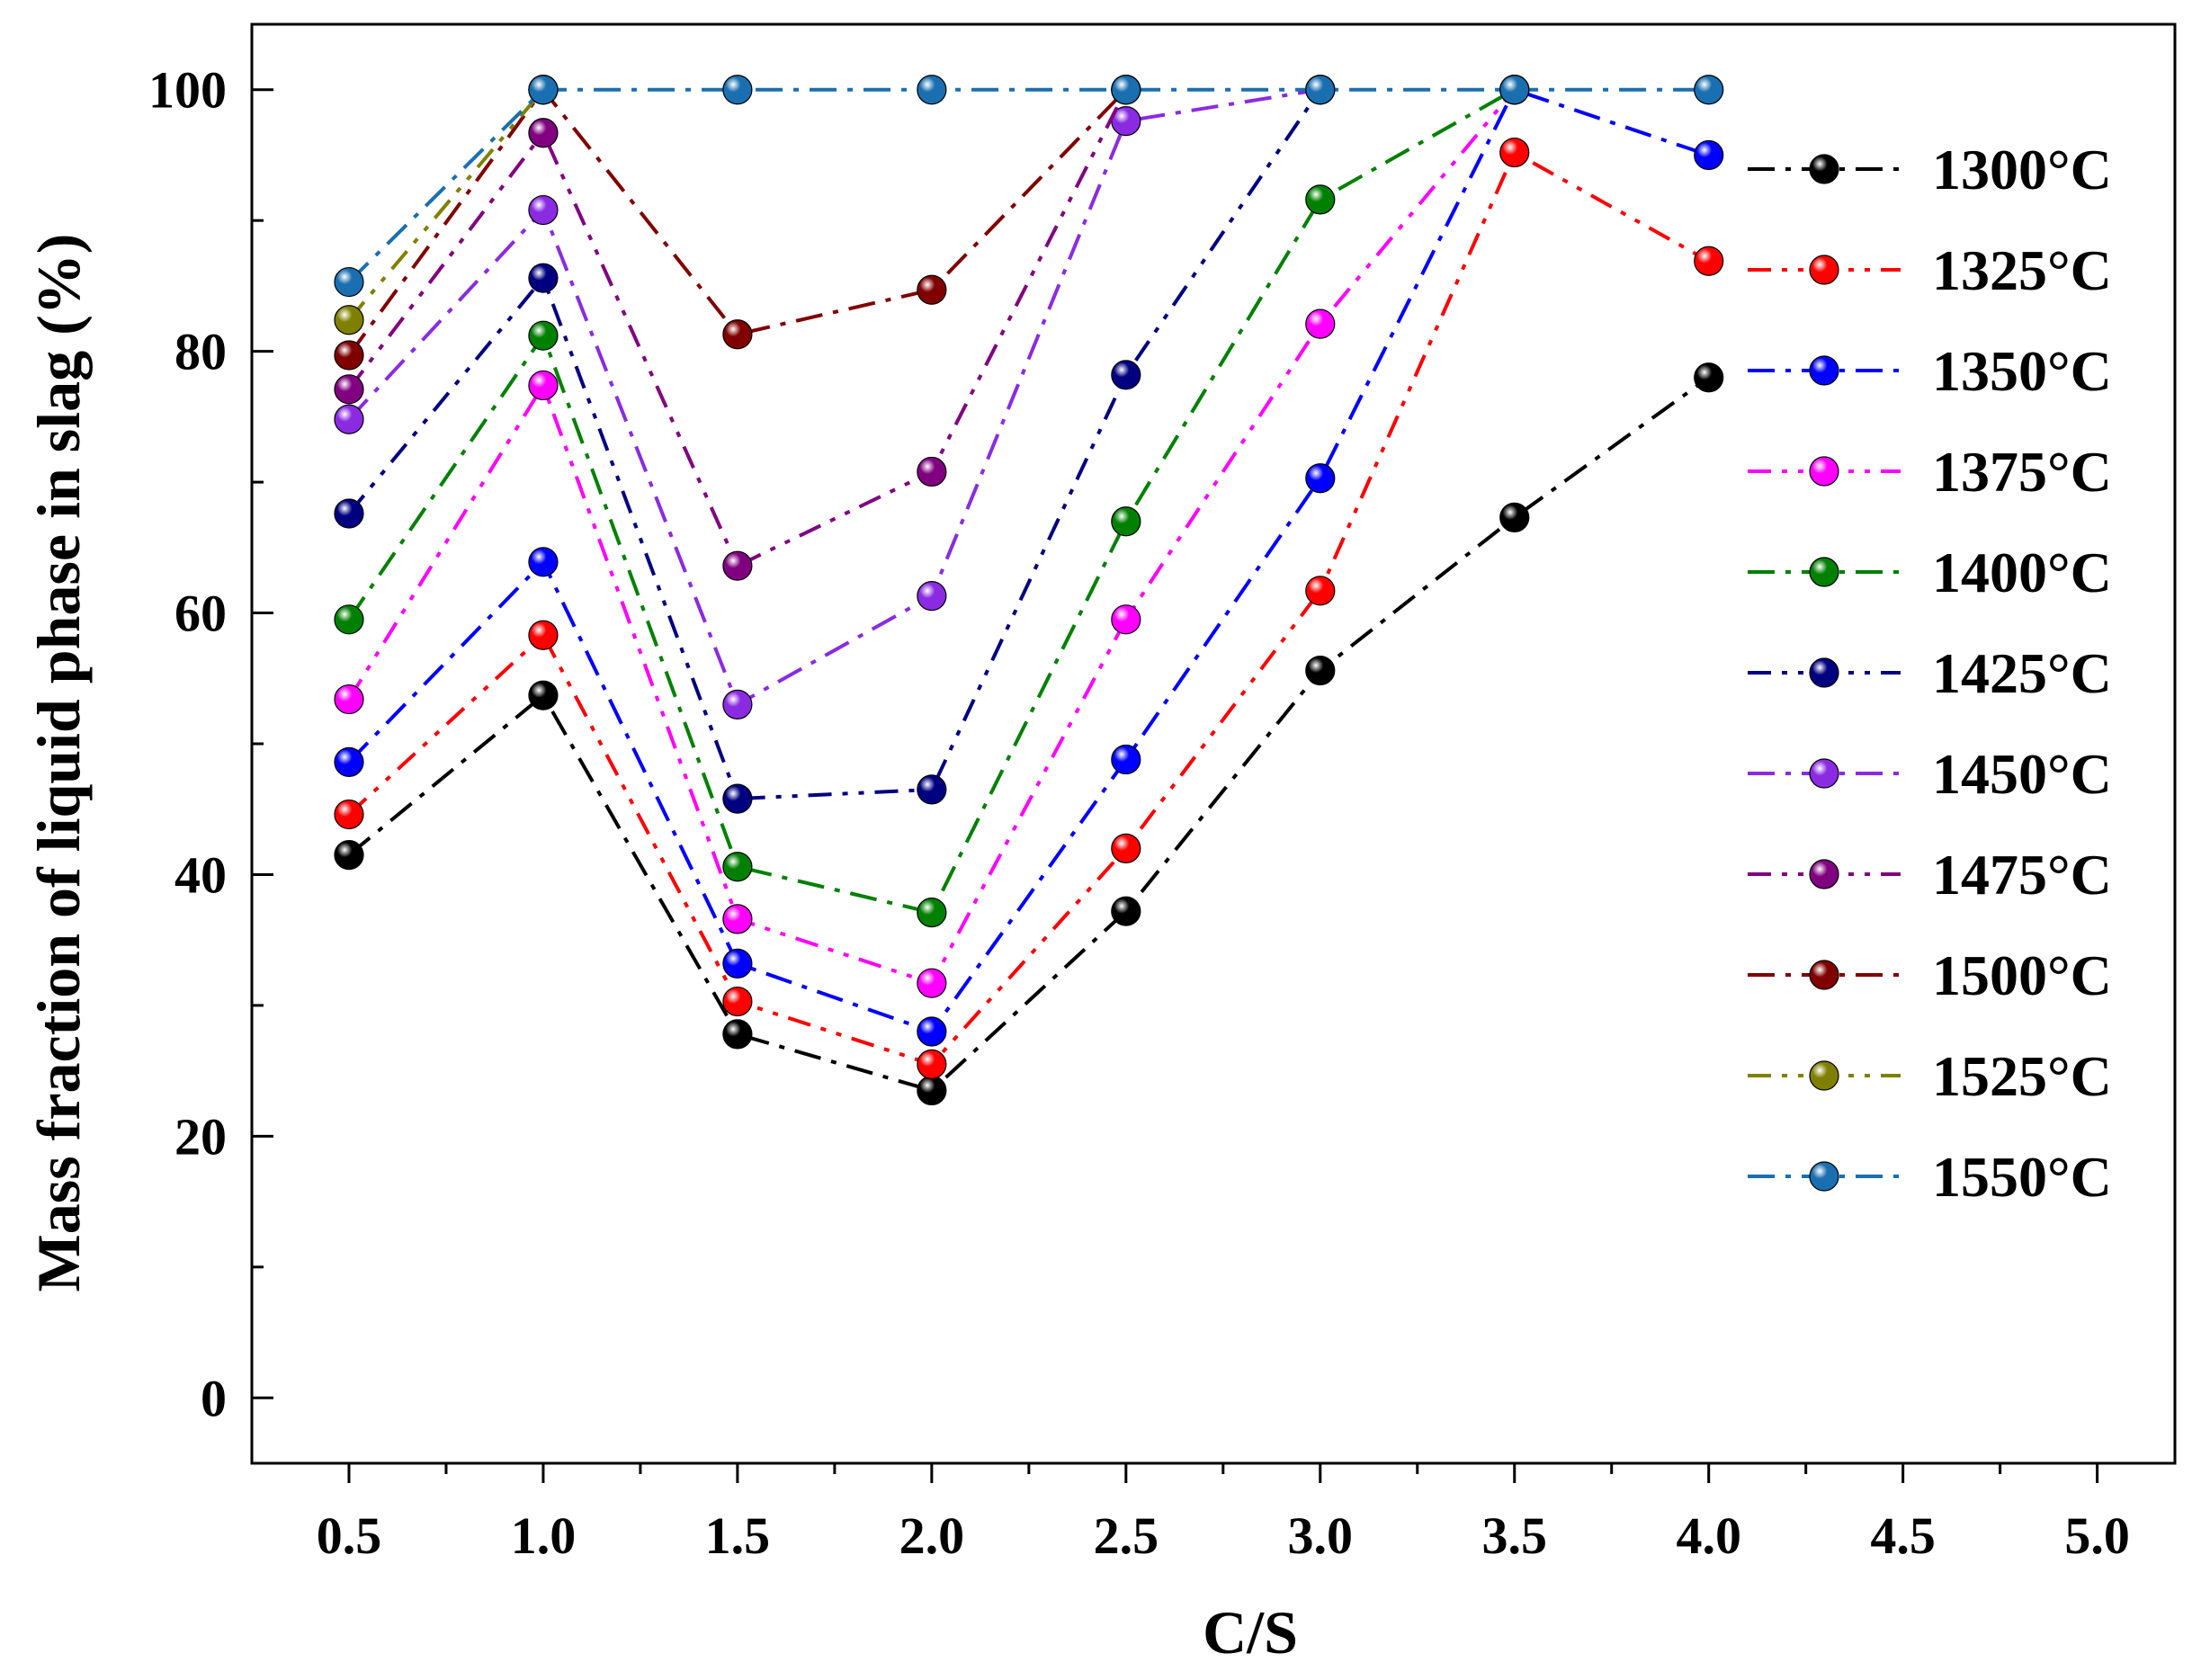 The image size is (2210, 1680). What do you see at coordinates (2022, 170) in the screenshot?
I see `legend-label: 1300°C` at bounding box center [2022, 170].